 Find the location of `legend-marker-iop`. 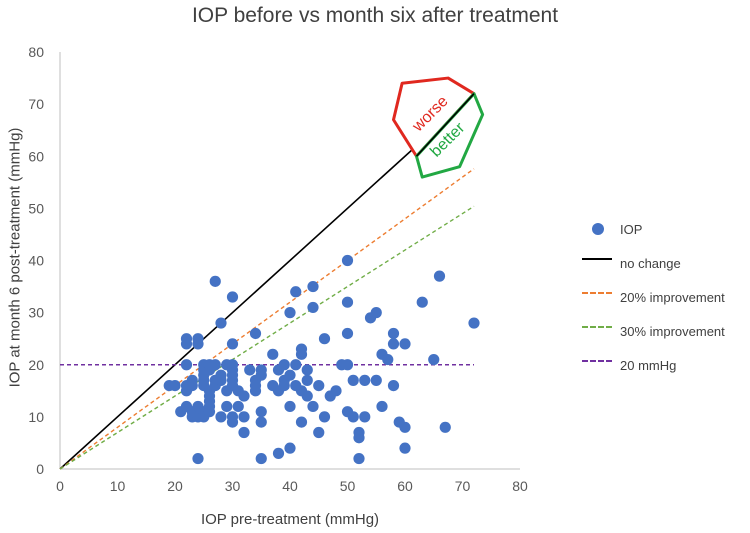

legend-marker-iop is located at coordinates (598, 229).